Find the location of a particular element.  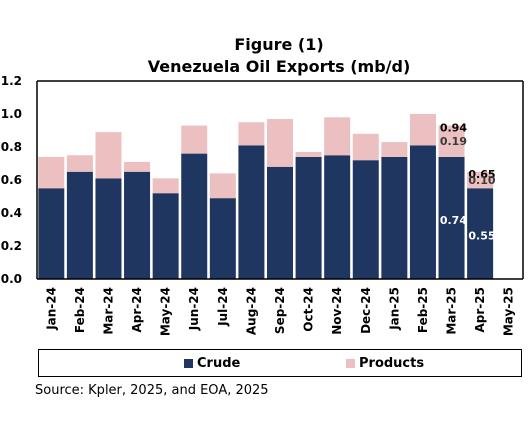

x-tick-label: Feb-25 is located at coordinates (423, 310).